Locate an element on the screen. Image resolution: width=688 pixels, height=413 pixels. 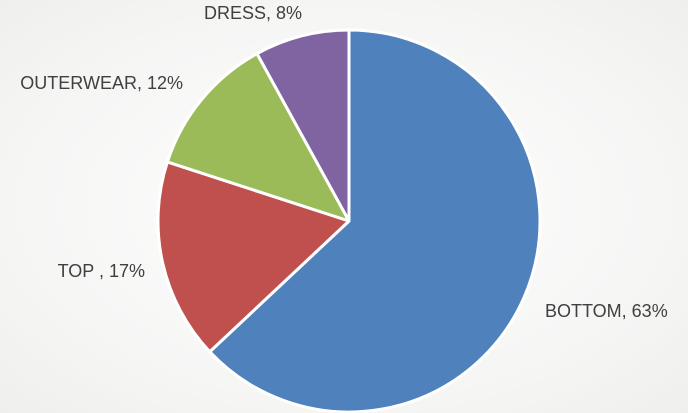
pie-slice-top is located at coordinates (253, 257).